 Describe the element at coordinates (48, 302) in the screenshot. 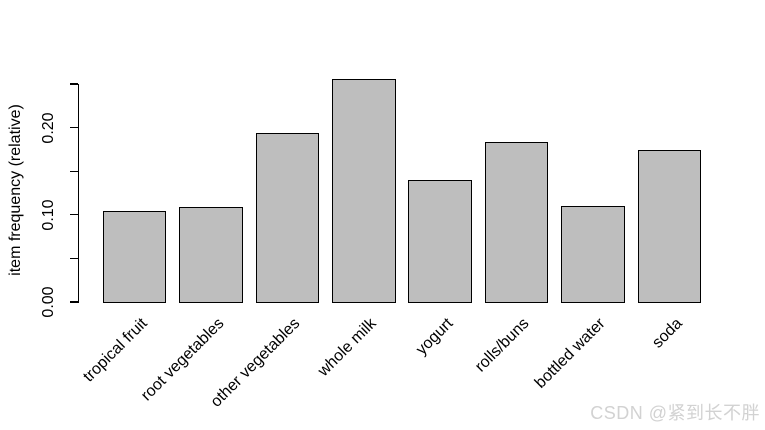

I see `y-tick-label: 0.00` at that location.